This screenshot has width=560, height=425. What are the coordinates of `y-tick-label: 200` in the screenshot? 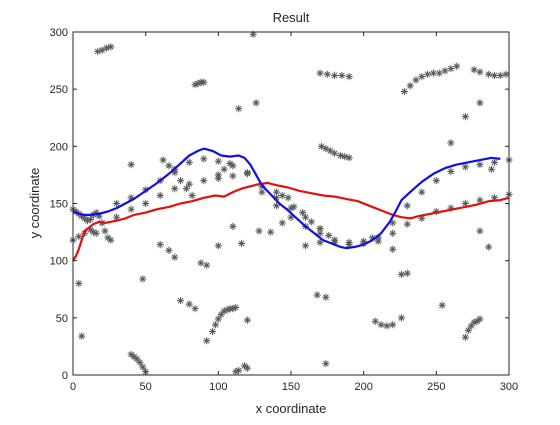 It's located at (59, 147).